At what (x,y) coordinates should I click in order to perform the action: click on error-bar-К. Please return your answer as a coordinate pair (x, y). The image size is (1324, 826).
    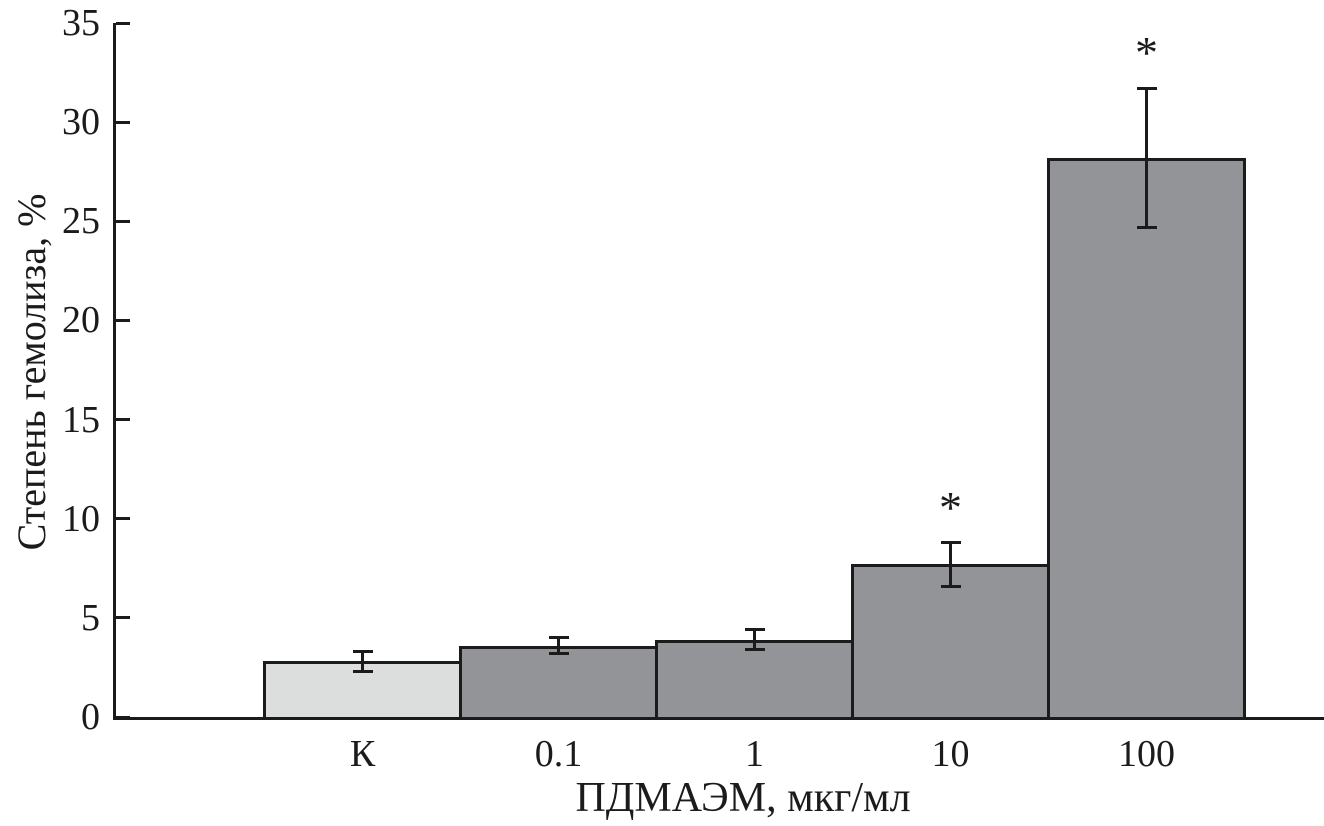
    Looking at the image, I should click on (362, 661).